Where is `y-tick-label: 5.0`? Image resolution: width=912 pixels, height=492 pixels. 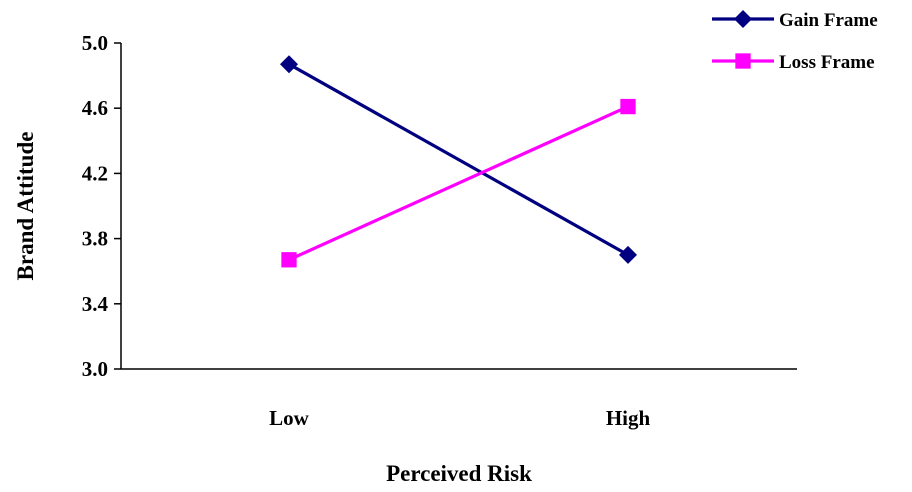
y-tick-label: 5.0 is located at coordinates (95, 43).